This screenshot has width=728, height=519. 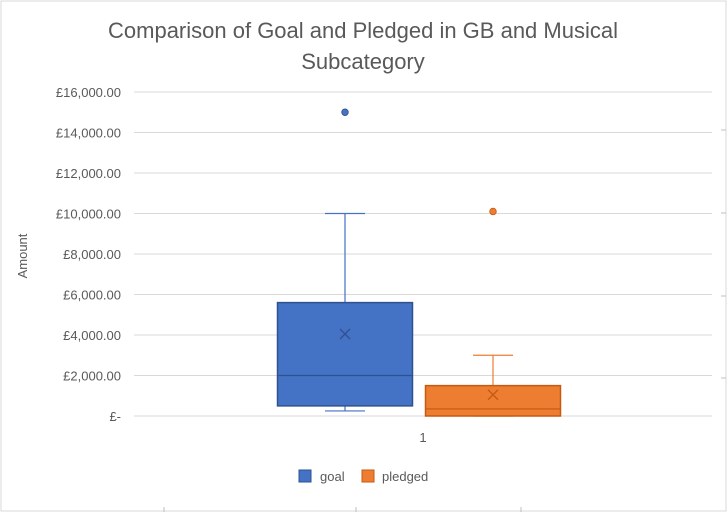 I want to click on pledged-mean-stroke, so click(x=493, y=395).